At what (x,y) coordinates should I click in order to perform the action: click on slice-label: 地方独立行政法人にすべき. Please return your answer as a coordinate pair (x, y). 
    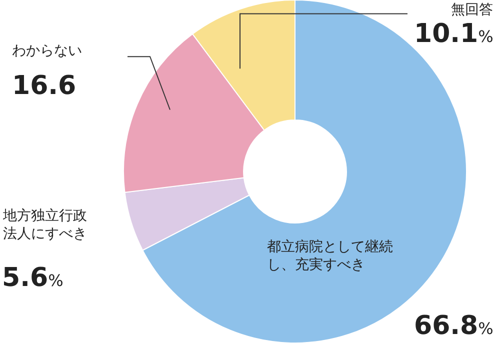
    Looking at the image, I should click on (44, 225).